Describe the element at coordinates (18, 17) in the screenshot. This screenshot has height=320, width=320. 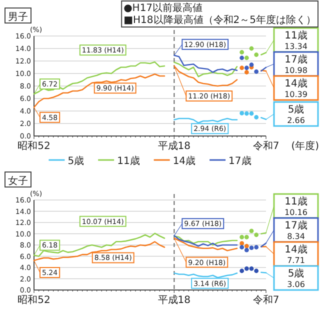
I see `chart-title: 男子` at that location.